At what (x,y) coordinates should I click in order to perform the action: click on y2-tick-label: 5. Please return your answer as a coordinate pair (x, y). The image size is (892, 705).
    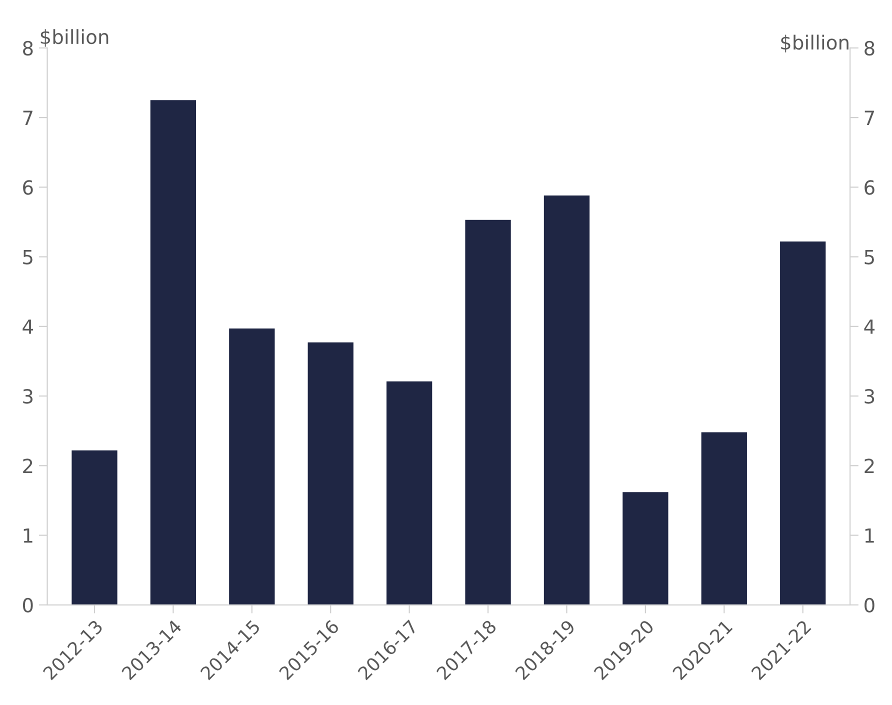
    Looking at the image, I should click on (869, 257).